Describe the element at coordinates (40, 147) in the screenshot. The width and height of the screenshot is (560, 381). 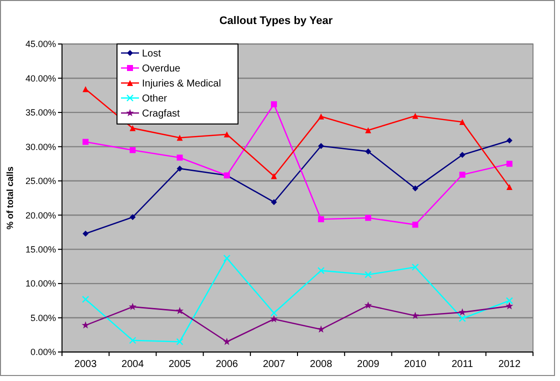
I see `y-tick-label: 30.00%` at that location.